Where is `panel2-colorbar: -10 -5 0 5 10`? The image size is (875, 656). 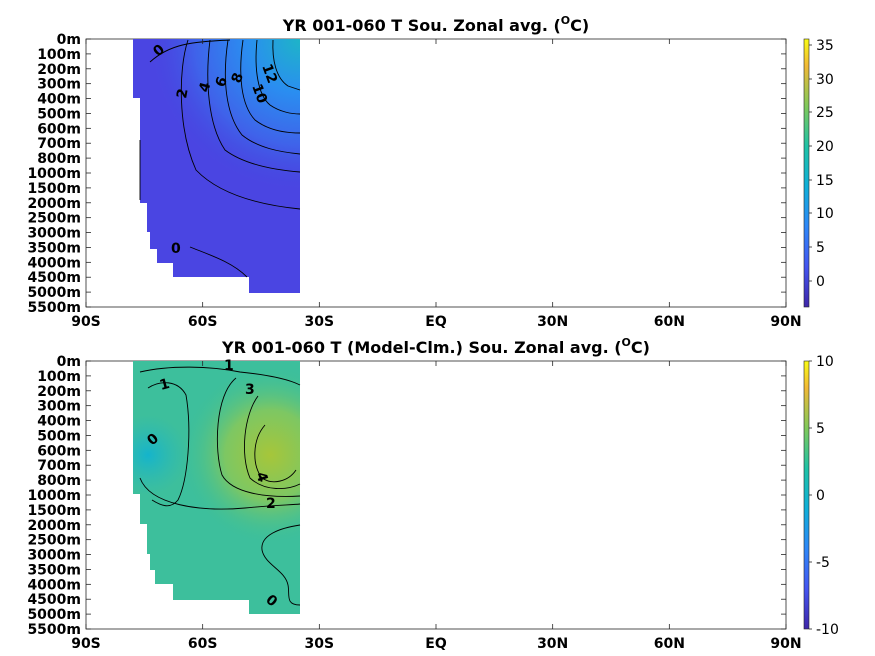 panel2-colorbar: -10 -5 0 5 10 is located at coordinates (821, 496).